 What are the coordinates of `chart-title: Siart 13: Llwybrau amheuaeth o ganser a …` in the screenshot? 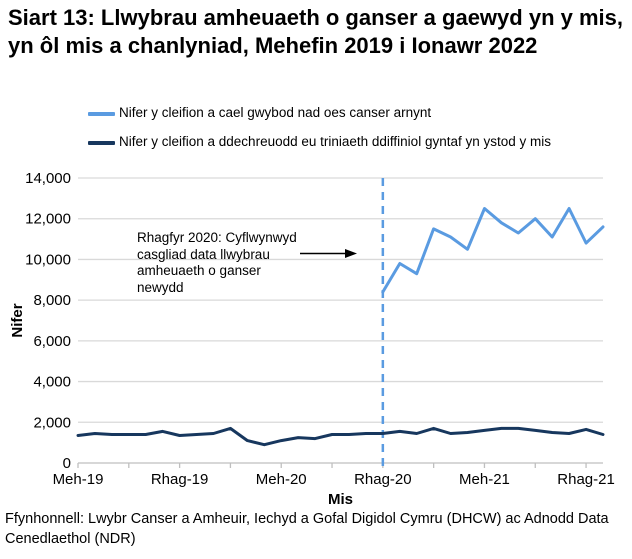 It's located at (315, 32).